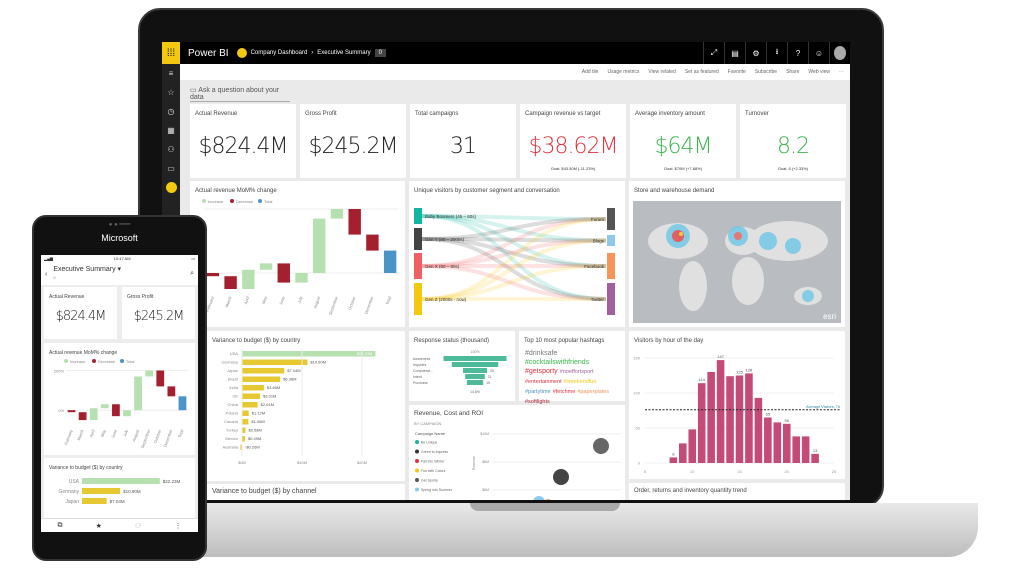 The width and height of the screenshot is (1013, 569). What do you see at coordinates (171, 149) in the screenshot?
I see `shared-icon: ⚇` at bounding box center [171, 149].